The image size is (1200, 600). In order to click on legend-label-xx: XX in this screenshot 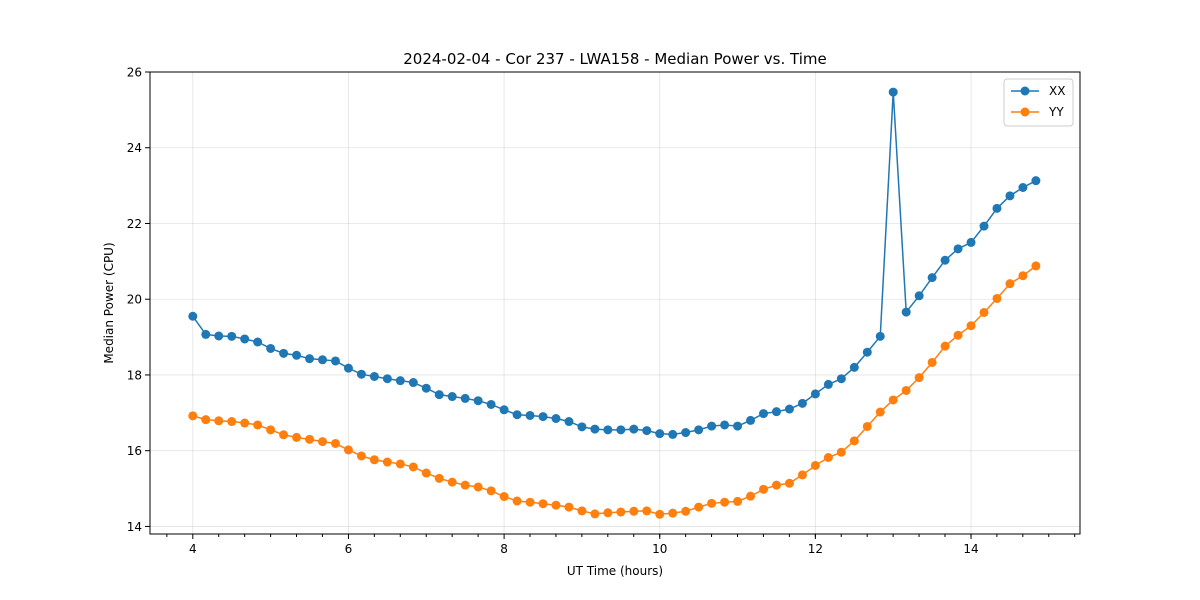, I will do `click(1057, 91)`.